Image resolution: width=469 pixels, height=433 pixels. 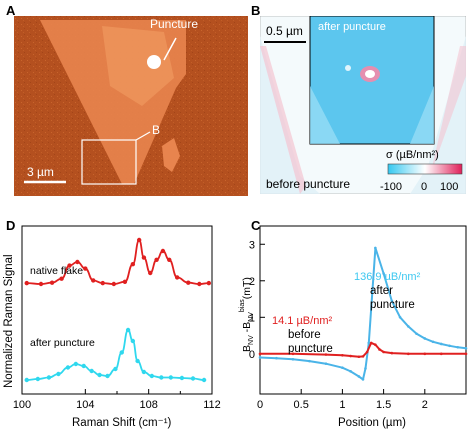 What do you see at coordinates (11, 10) in the screenshot?
I see `panel-letter-a: A` at bounding box center [11, 10].